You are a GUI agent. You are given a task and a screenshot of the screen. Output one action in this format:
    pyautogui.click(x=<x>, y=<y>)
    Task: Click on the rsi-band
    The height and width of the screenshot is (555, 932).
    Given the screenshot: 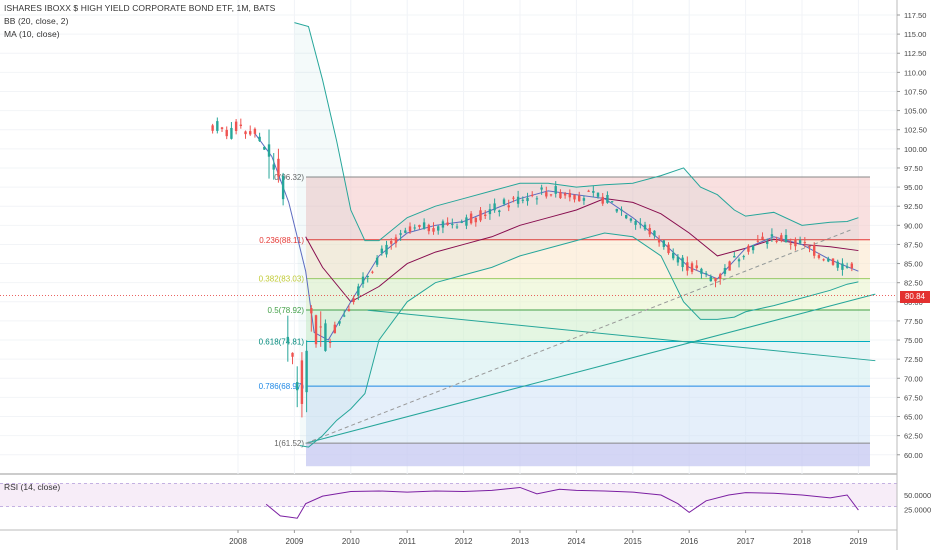 What is the action you would take?
    pyautogui.click(x=448, y=495)
    